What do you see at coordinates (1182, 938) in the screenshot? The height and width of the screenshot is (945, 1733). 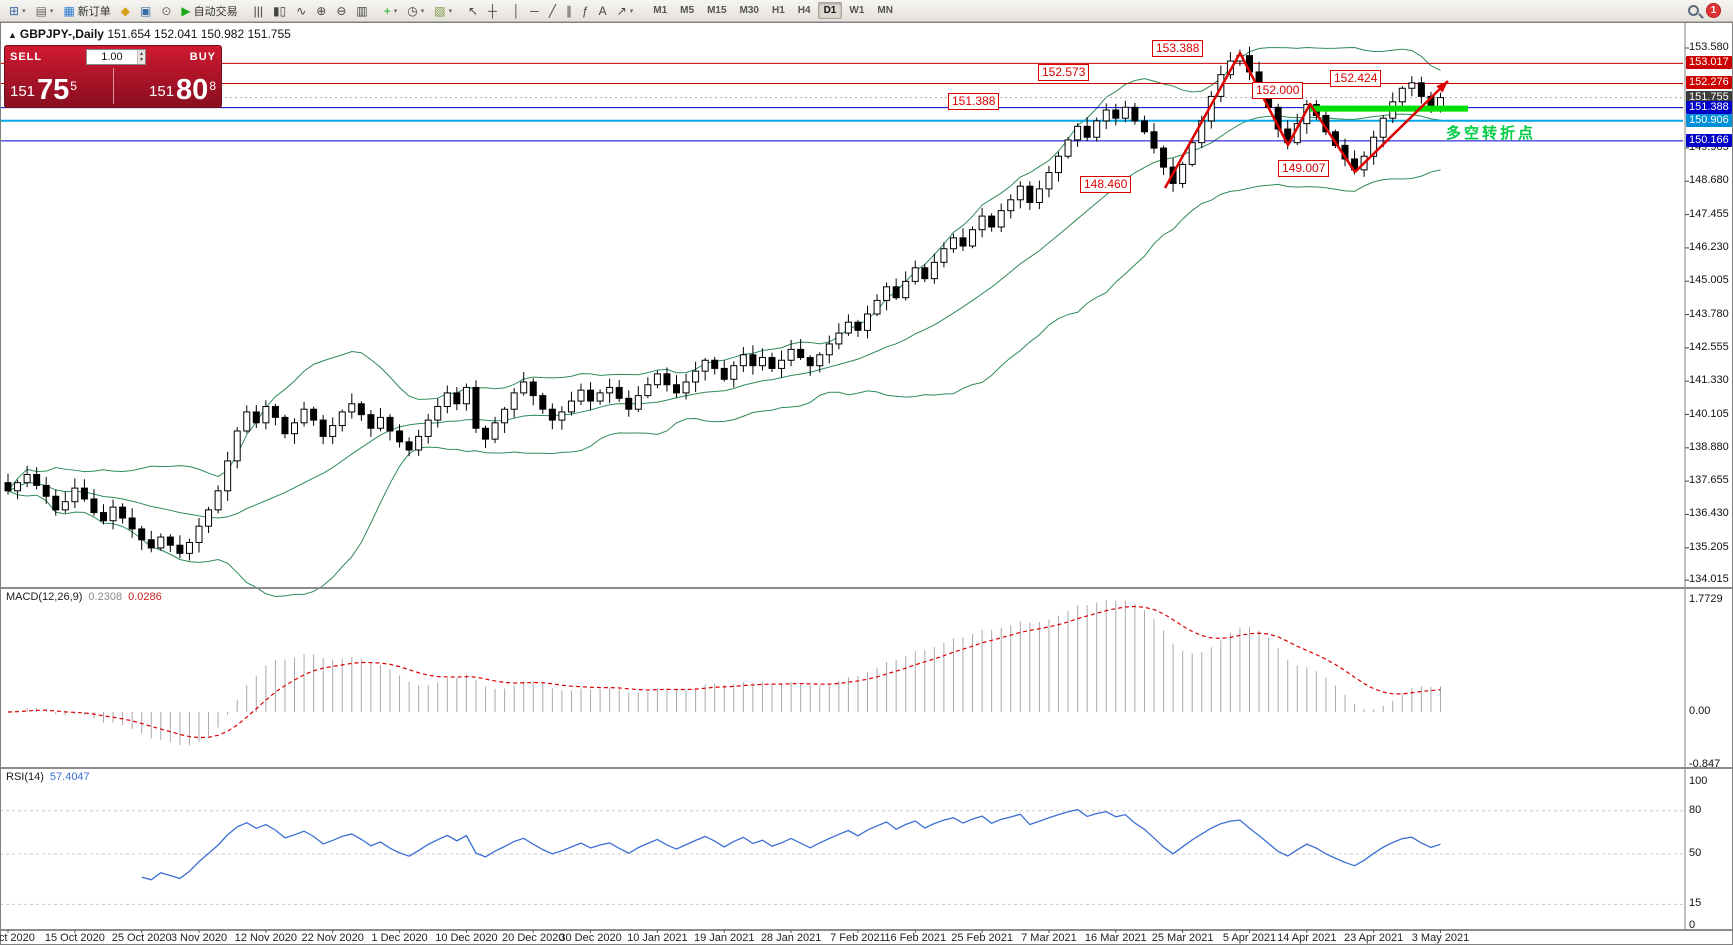 I see `date-axis-label: 25 Mar 2021` at bounding box center [1182, 938].